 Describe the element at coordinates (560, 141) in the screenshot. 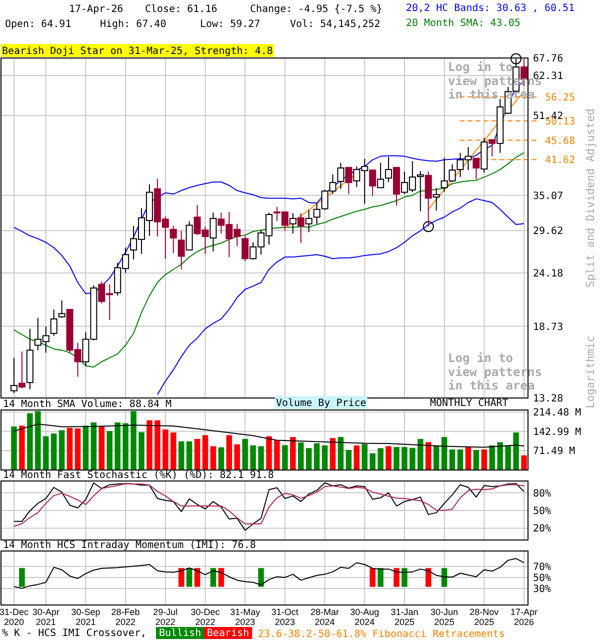

I see `ref-line-label: 45.68` at that location.